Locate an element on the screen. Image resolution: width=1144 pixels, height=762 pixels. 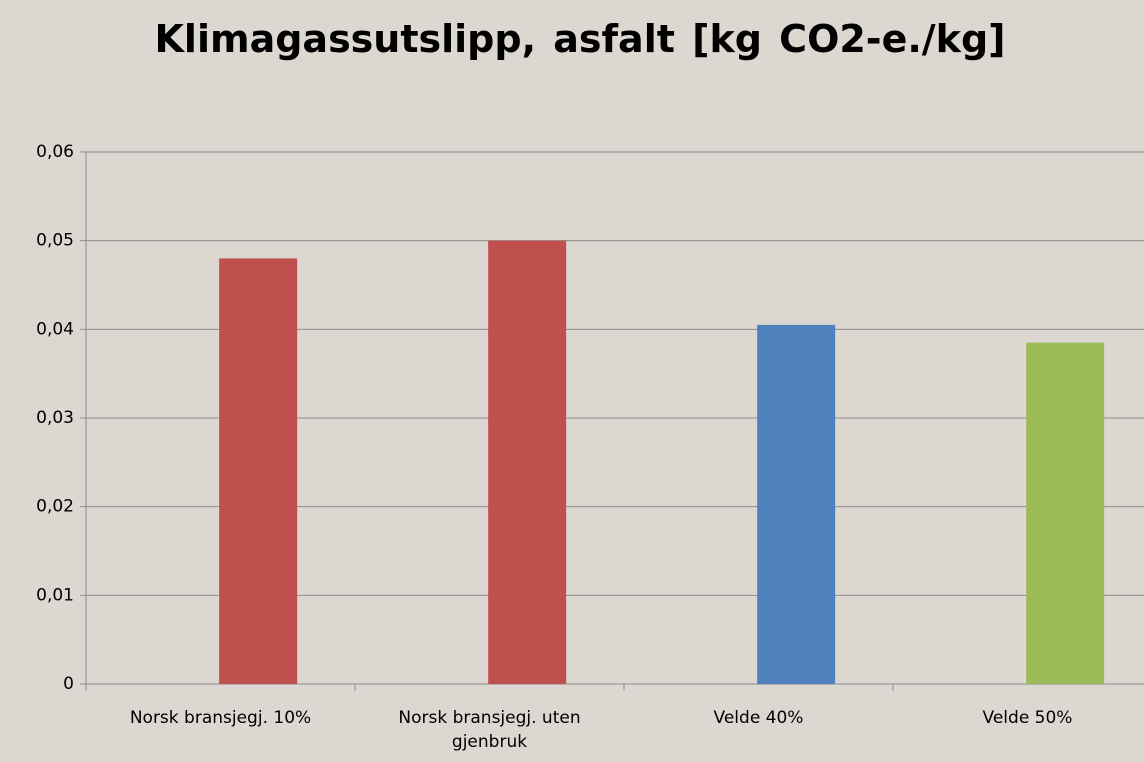
chart-title: Klimagassutslipp, asfalt [kg CO2-e./kg] is located at coordinates (580, 39).